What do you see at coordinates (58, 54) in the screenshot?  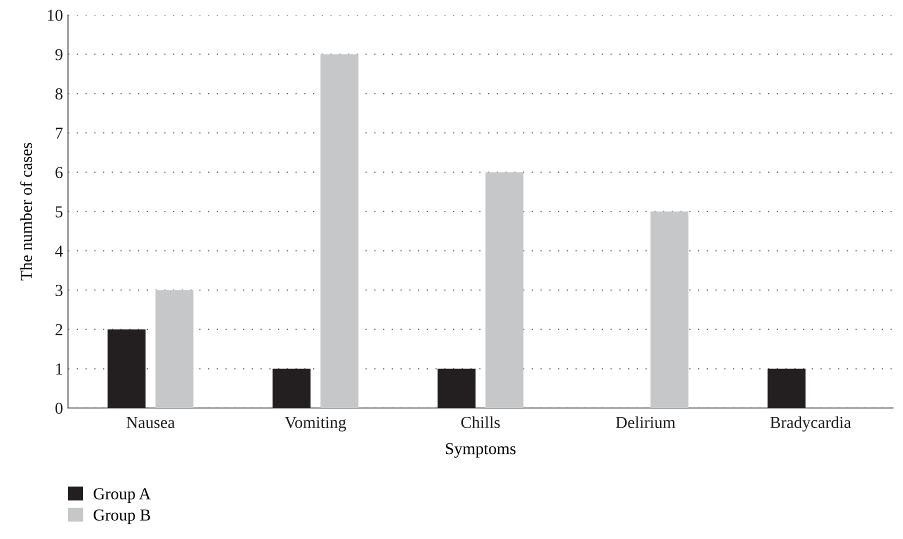 I see `y-tick-label: 9` at bounding box center [58, 54].